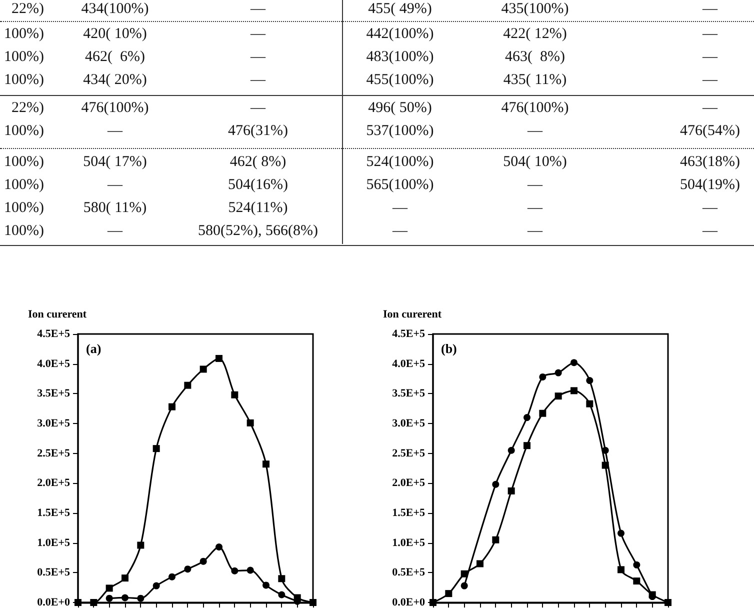 This screenshot has height=608, width=754. I want to click on text: 504(16%), so click(258, 185).